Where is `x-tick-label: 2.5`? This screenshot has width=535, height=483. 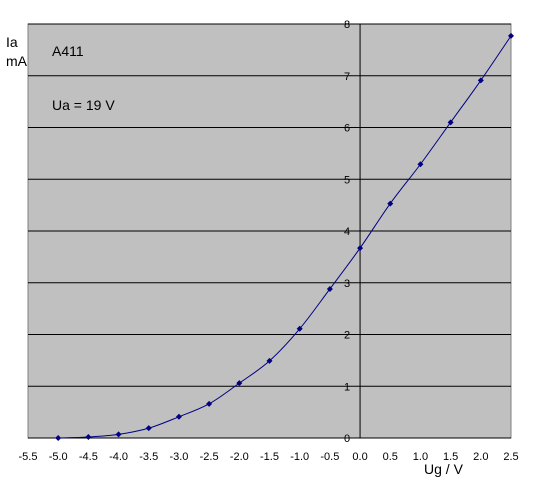
x-tick-label: 2.5 is located at coordinates (510, 457).